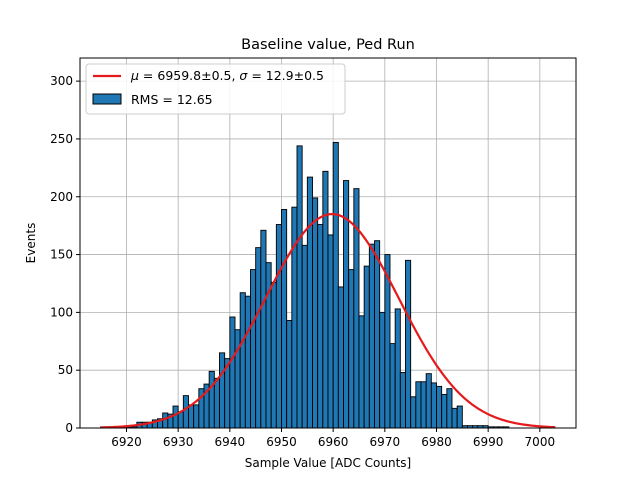 The height and width of the screenshot is (480, 640). What do you see at coordinates (61, 255) in the screenshot?
I see `y-tick-label: 150` at bounding box center [61, 255].